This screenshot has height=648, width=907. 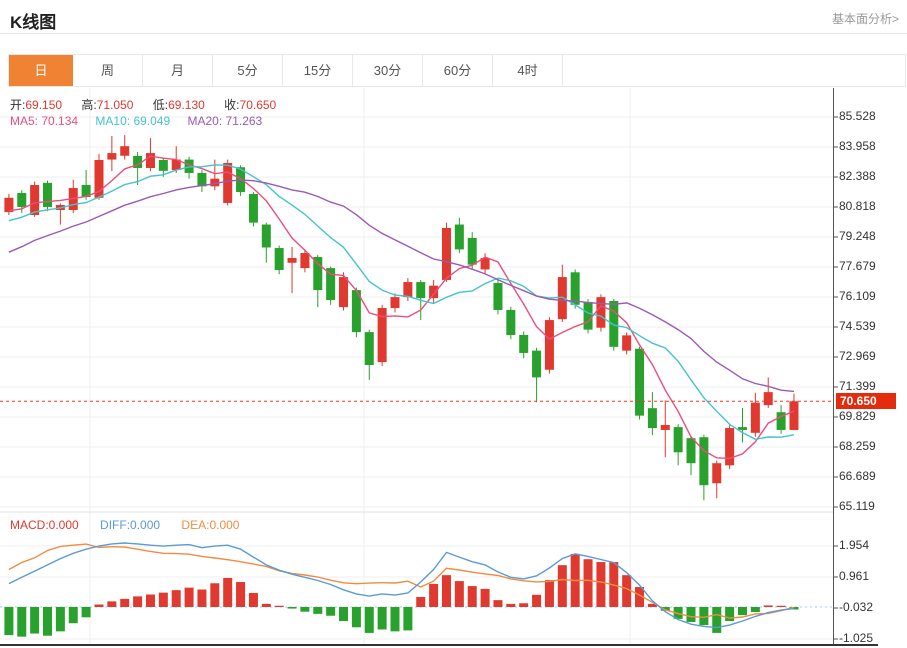 What do you see at coordinates (388, 70) in the screenshot?
I see `tab-30min: 30分` at bounding box center [388, 70].